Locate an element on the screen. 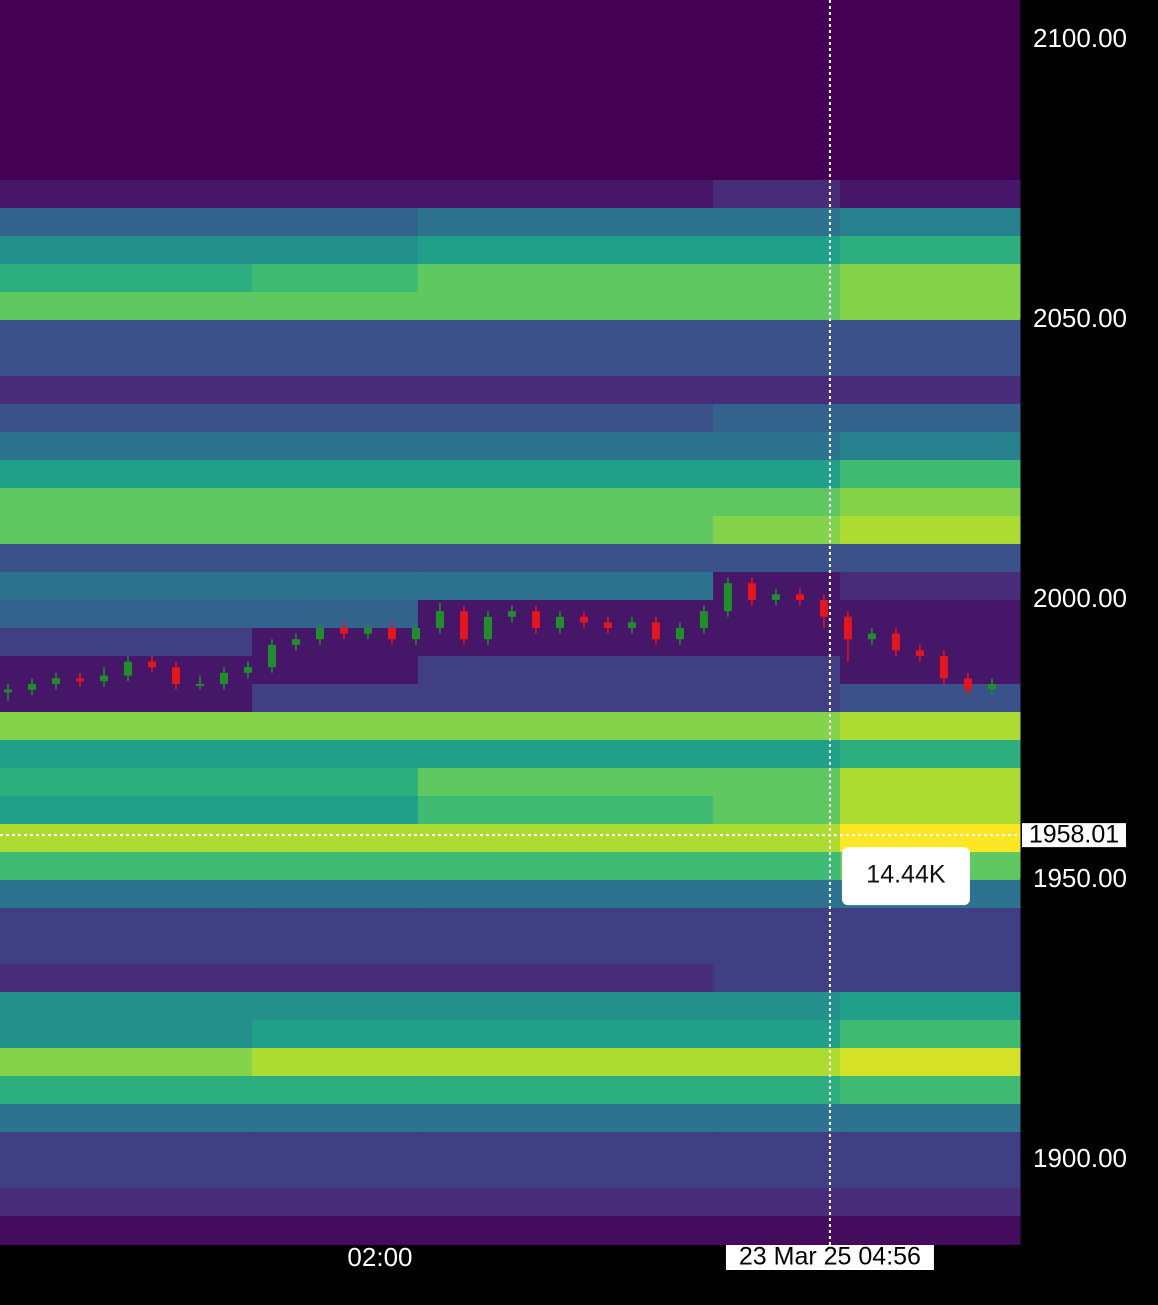 The image size is (1158, 1305). x-tick-label: 02:00 is located at coordinates (379, 1257).